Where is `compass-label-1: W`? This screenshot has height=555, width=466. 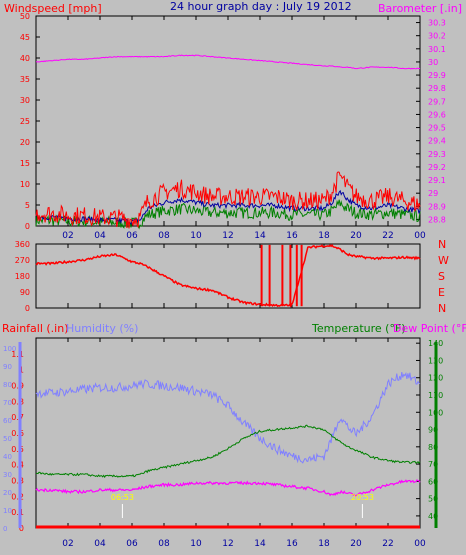 compass-label-1: W is located at coordinates (443, 260).